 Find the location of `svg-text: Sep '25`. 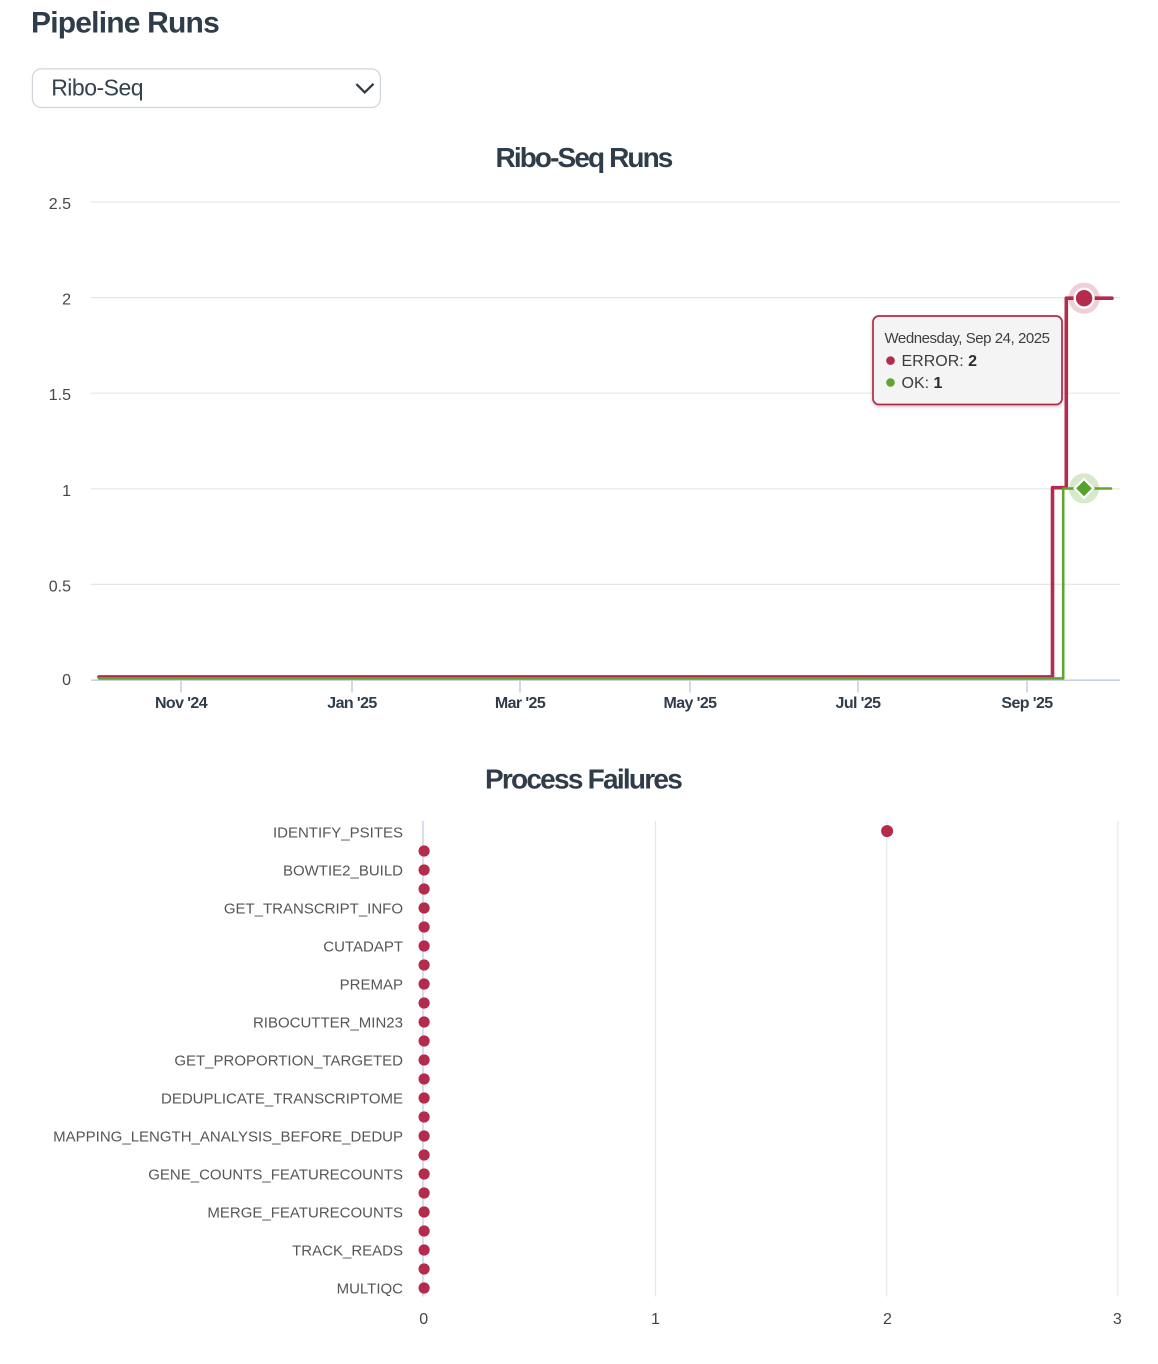

svg-text: Sep '25 is located at coordinates (1027, 703).